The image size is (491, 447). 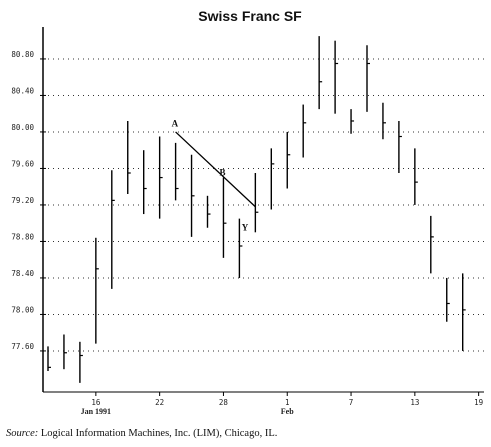 I want to click on x-tick-label: 7, so click(x=351, y=402).